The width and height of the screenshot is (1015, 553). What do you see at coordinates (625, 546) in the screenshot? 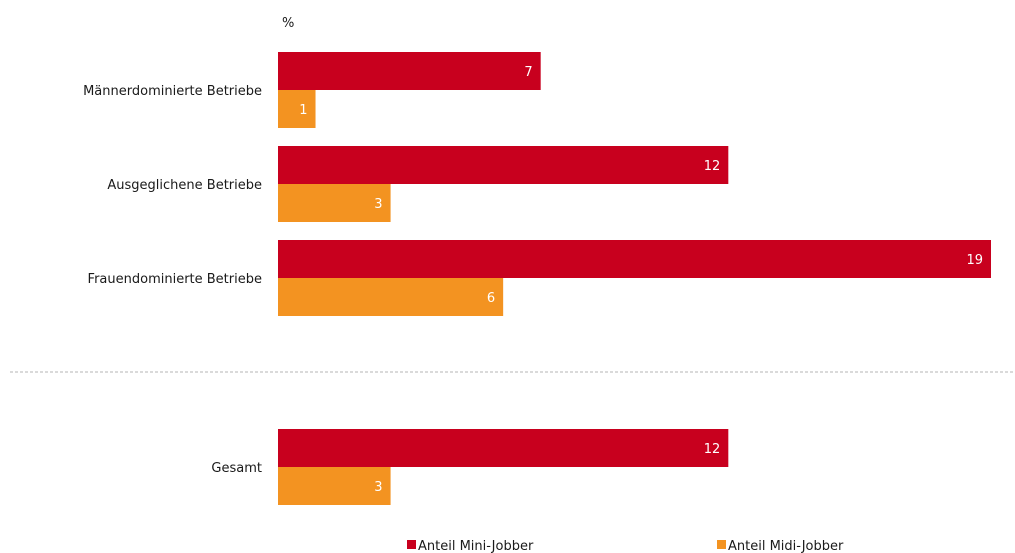
I see `legend: Anteil Mini-Jobber Anteil Midi-Jobber` at bounding box center [625, 546].